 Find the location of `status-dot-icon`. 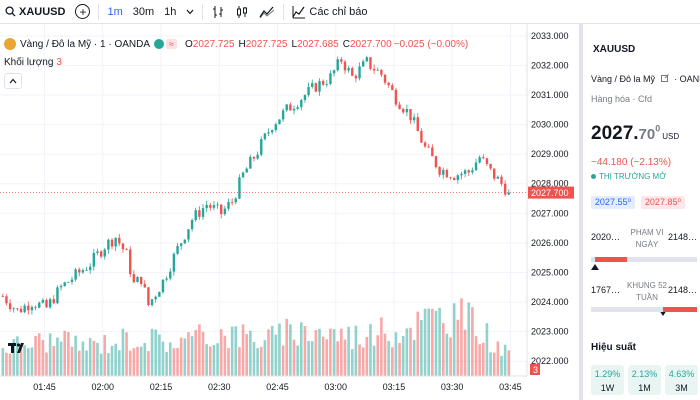

status-dot-icon is located at coordinates (593, 176).